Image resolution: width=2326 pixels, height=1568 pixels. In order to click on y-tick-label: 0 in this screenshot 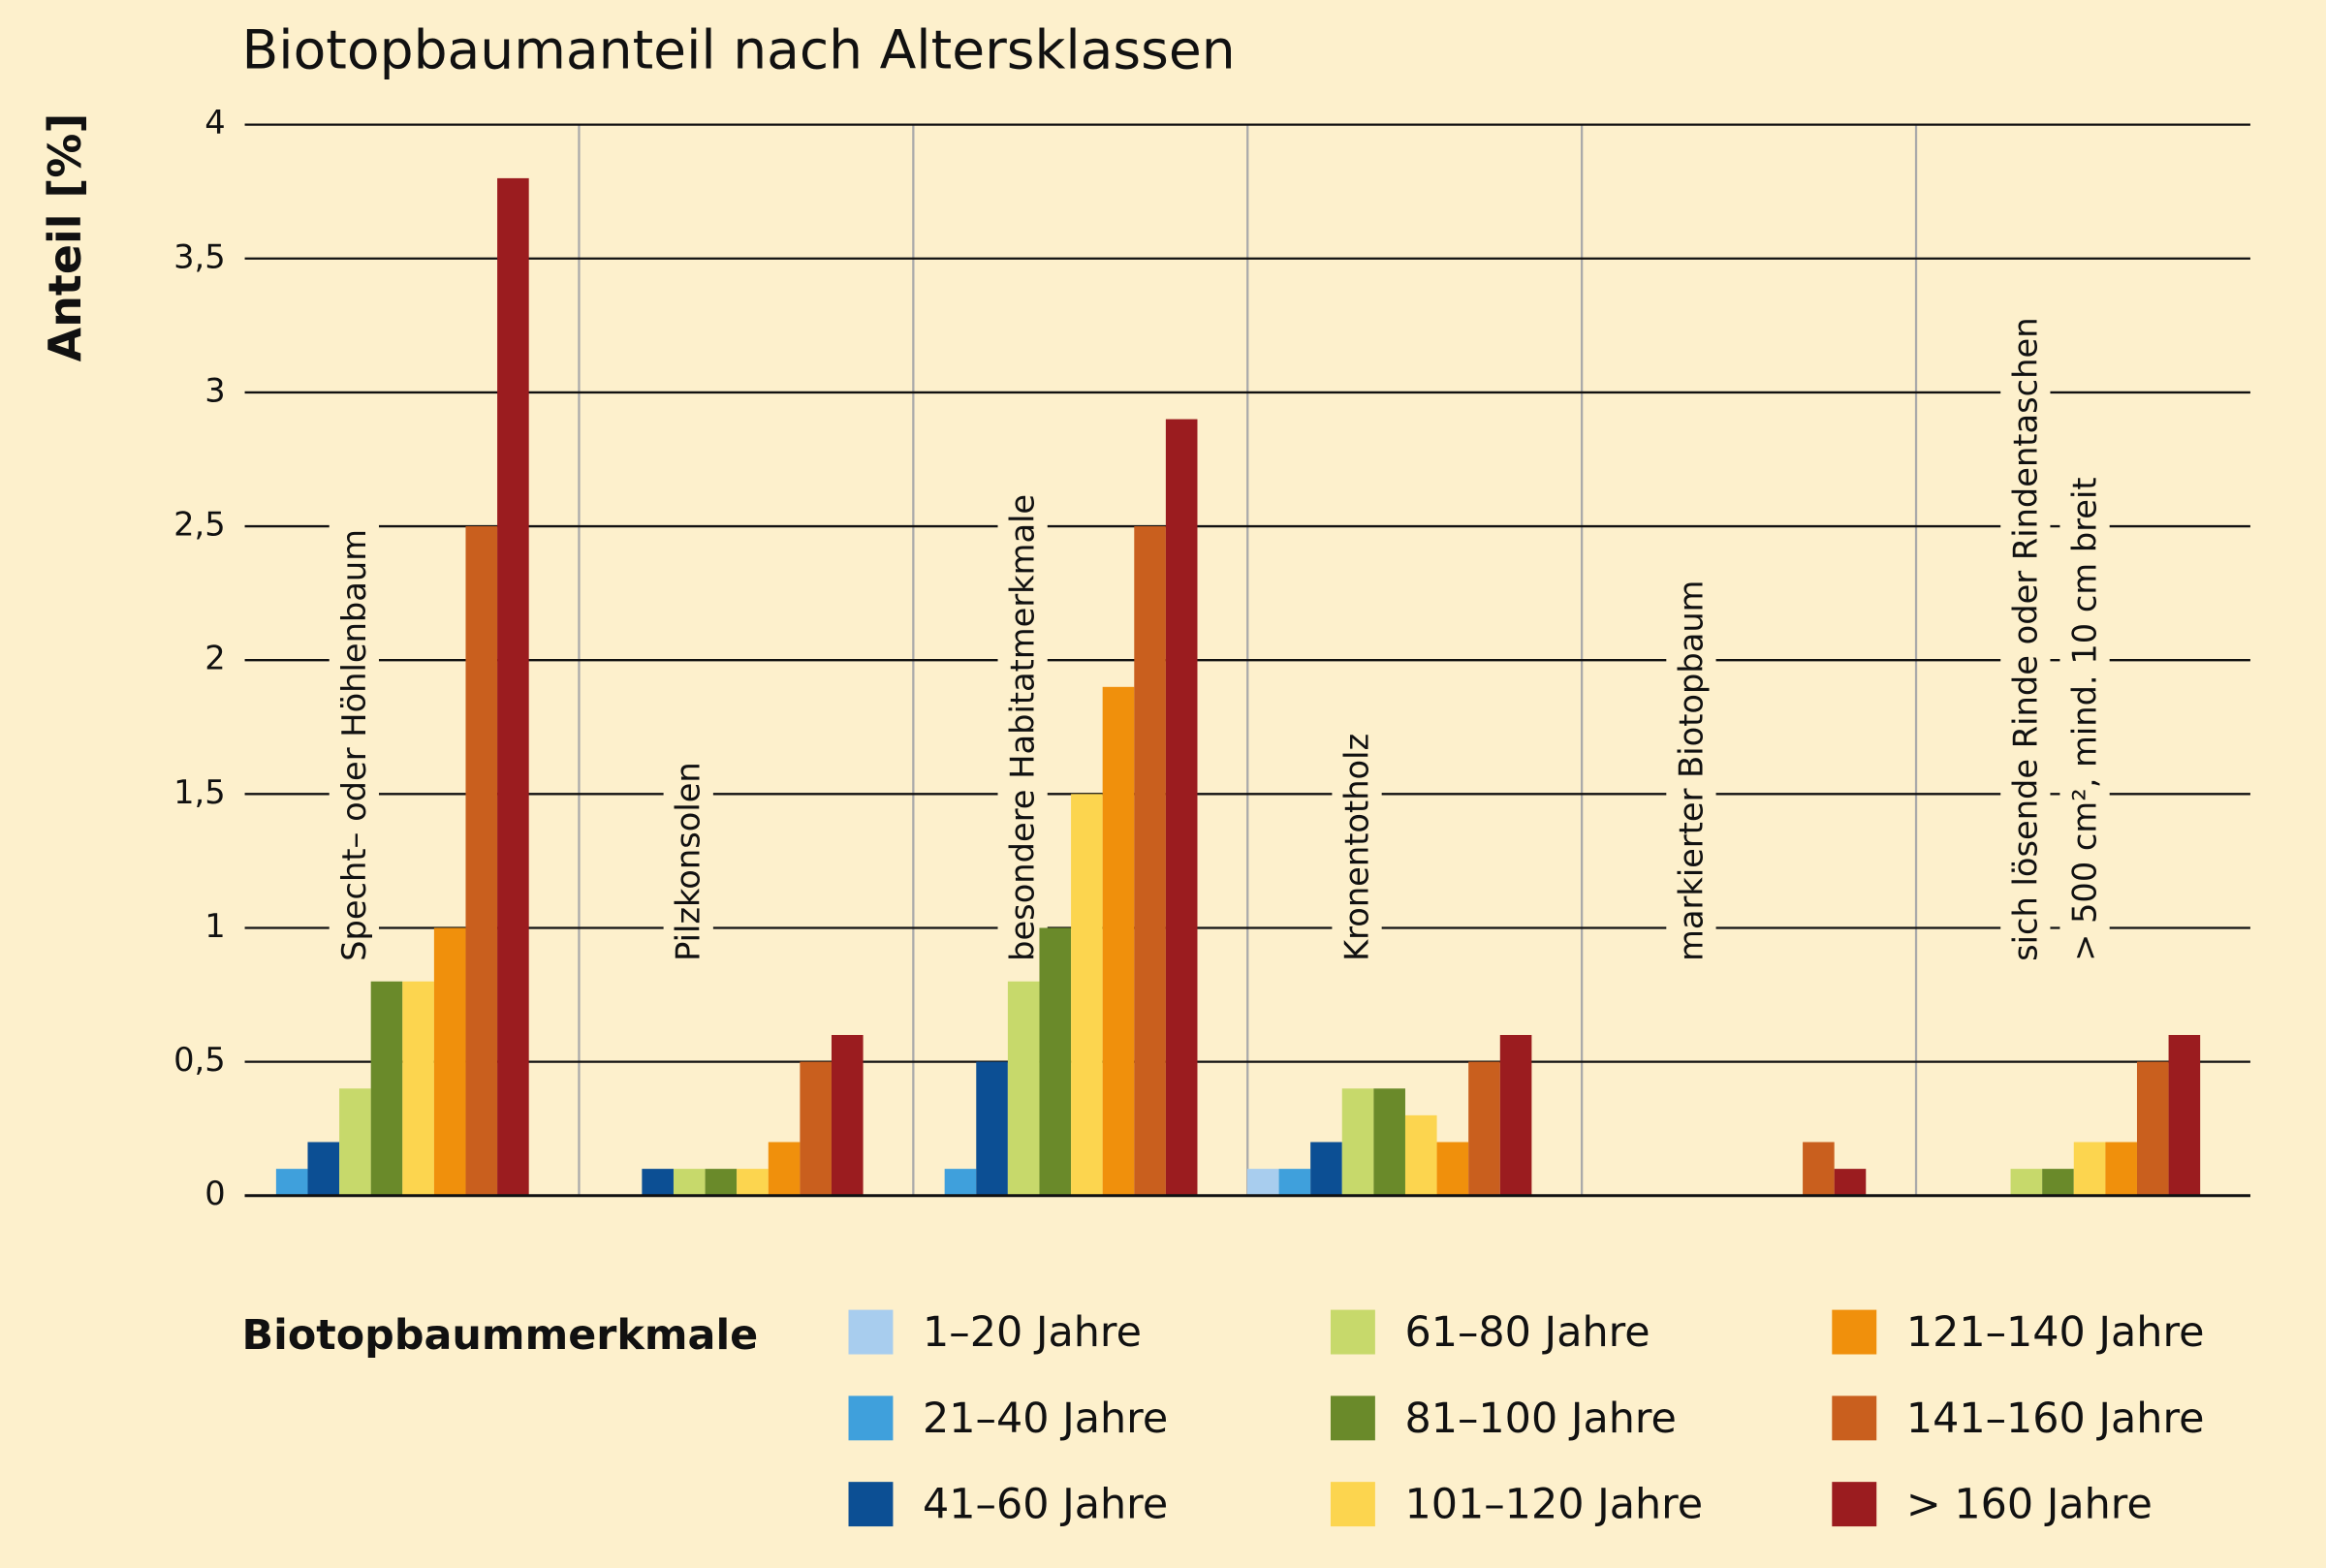, I will do `click(214, 1193)`.